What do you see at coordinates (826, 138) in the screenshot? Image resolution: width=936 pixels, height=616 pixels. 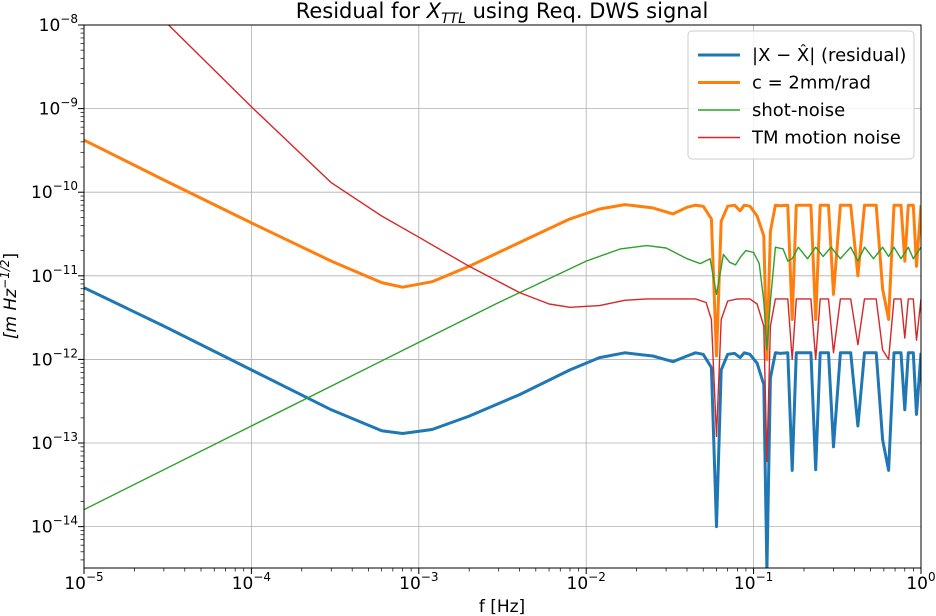 I see `legend-label: TM motion noise` at bounding box center [826, 138].